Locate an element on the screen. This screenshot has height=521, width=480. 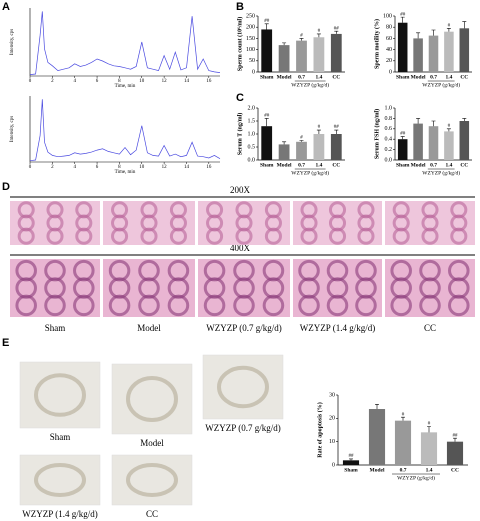
y-tick-label: 1.5 is located at coordinates (252, 121).